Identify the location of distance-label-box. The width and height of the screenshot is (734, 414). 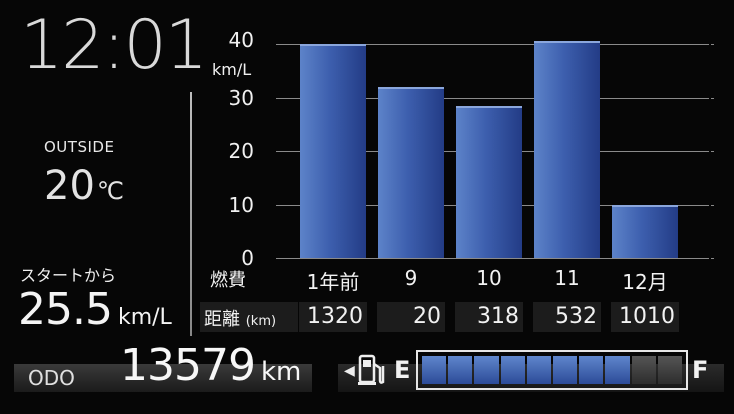
(249, 317).